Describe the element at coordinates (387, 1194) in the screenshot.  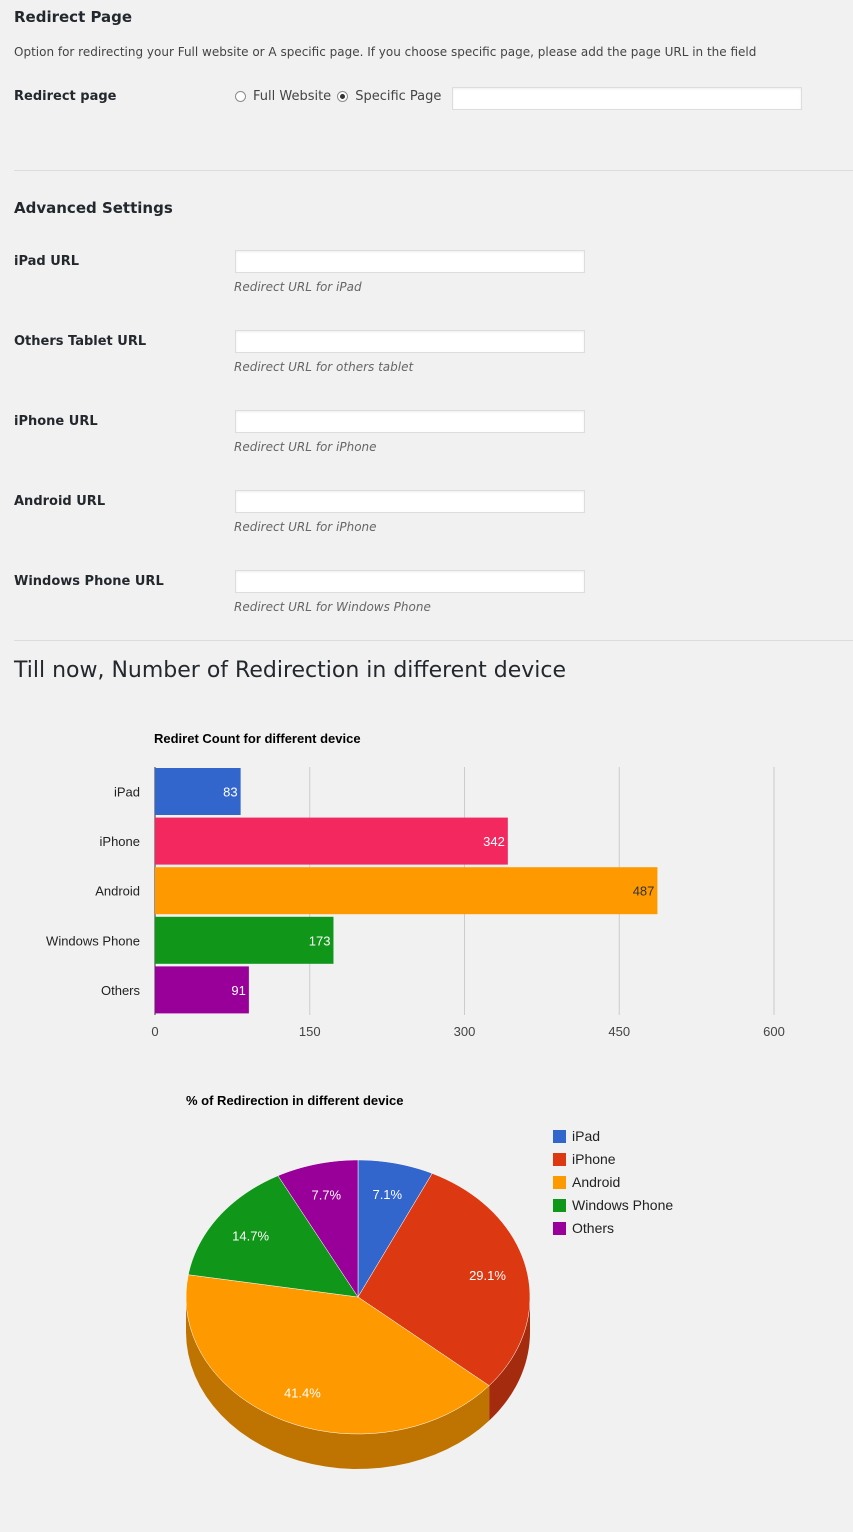
I see `pie-value-label: 7.1%` at that location.